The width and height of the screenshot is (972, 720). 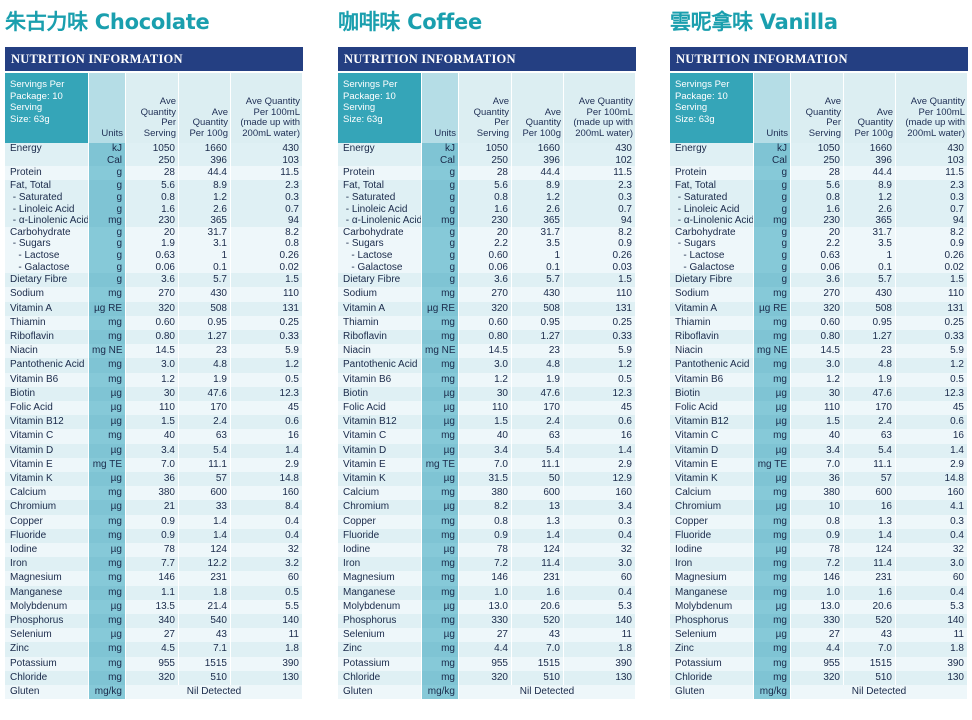 What do you see at coordinates (819, 479) in the screenshot?
I see `nutrient-row: Vitamin K µg 36 57 14.8` at bounding box center [819, 479].